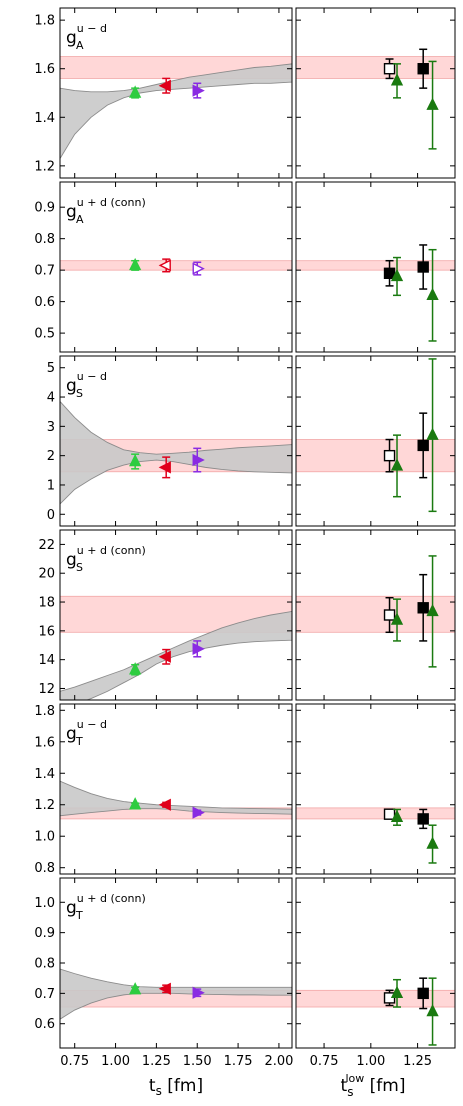 Image resolution: width=463 pixels, height=1106 pixels. I want to click on y-tick-label: 3, so click(51, 427).